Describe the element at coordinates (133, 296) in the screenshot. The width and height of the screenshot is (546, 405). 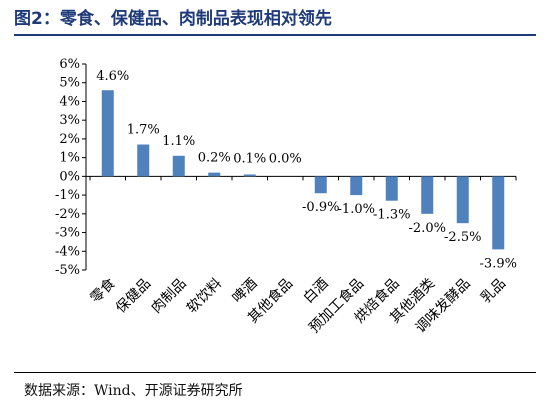
I see `x-category-label: 保健品` at that location.